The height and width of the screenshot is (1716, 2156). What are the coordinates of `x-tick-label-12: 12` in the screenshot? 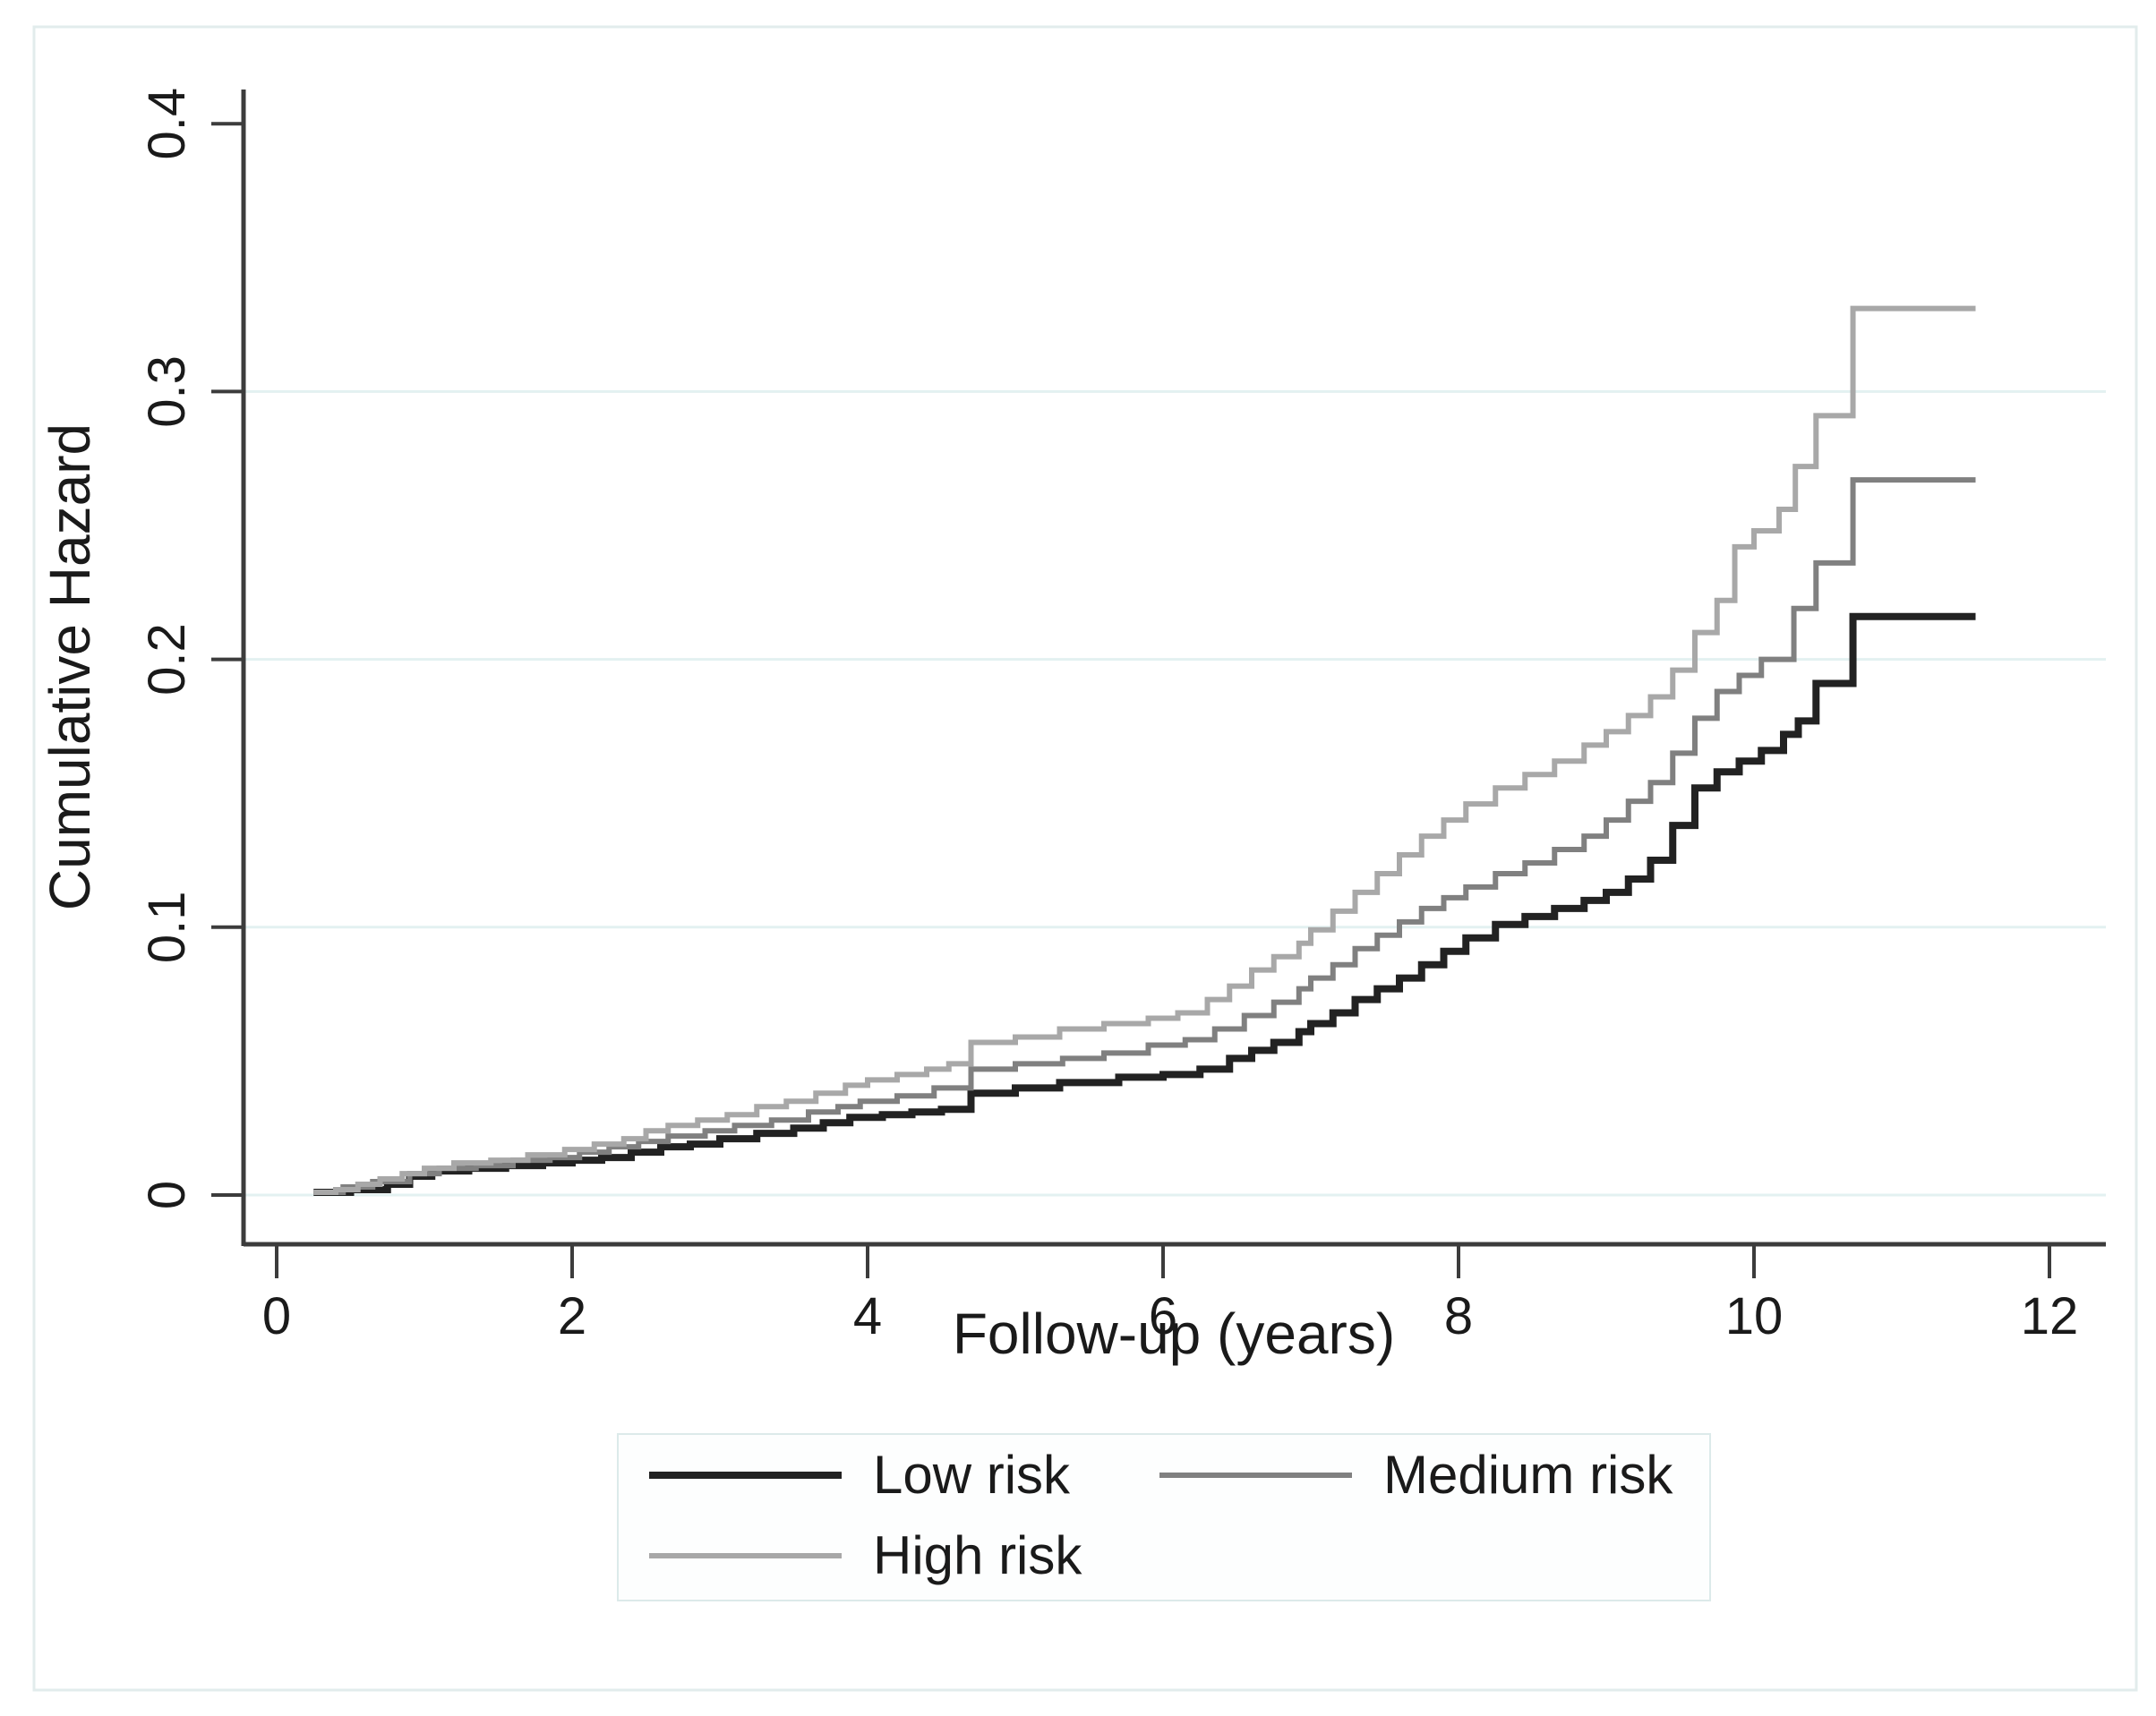 It's located at (2050, 1316).